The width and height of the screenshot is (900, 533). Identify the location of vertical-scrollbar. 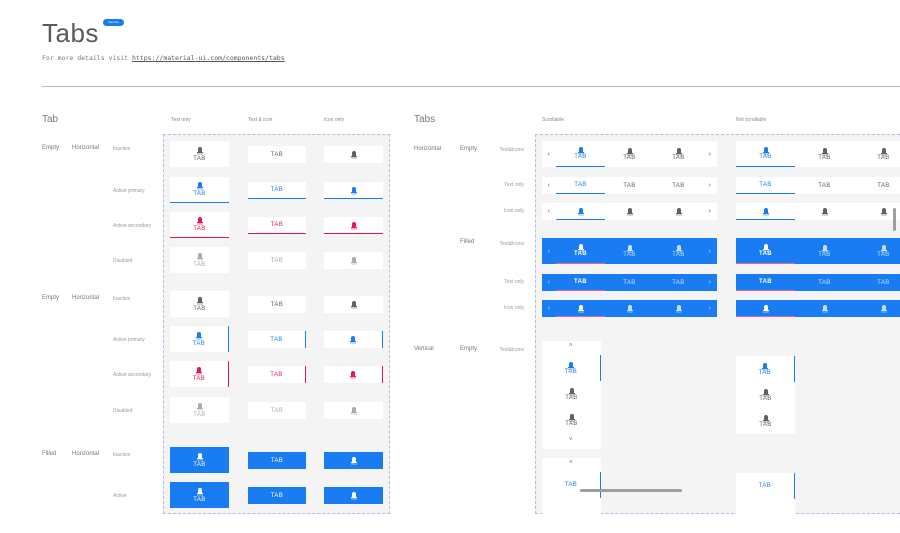
(894, 219).